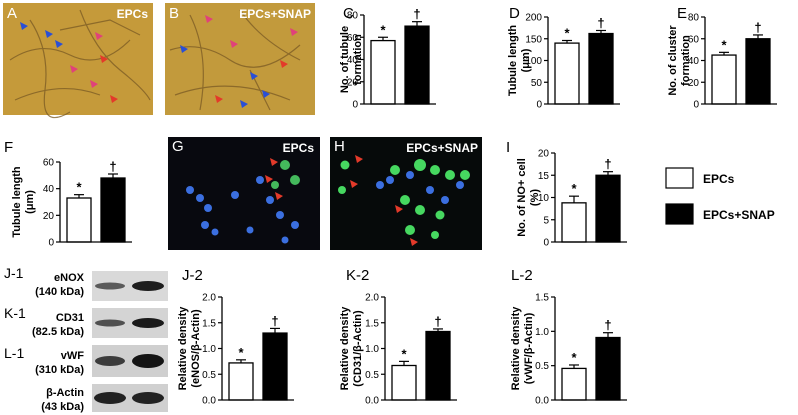  What do you see at coordinates (694, 39) in the screenshot?
I see `y-tick-label-e: 60` at bounding box center [694, 39].